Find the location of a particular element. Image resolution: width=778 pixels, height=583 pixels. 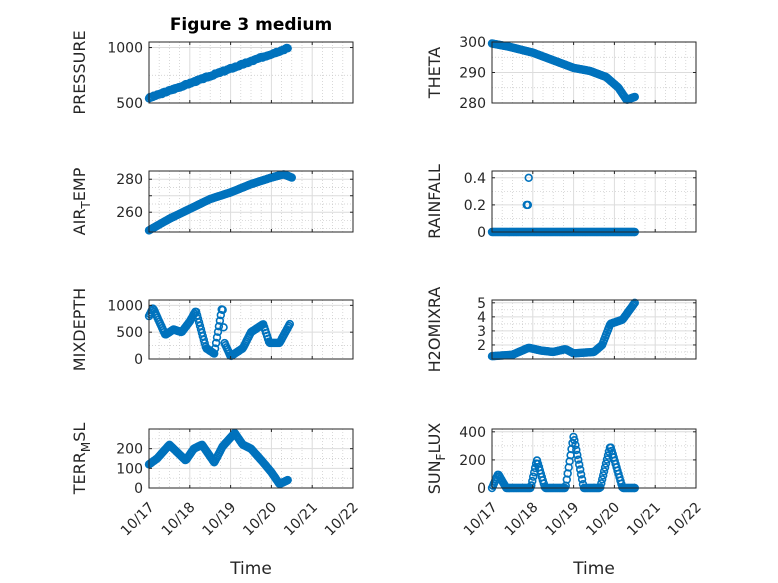

y-tick-label: 260 is located at coordinates (129, 213).